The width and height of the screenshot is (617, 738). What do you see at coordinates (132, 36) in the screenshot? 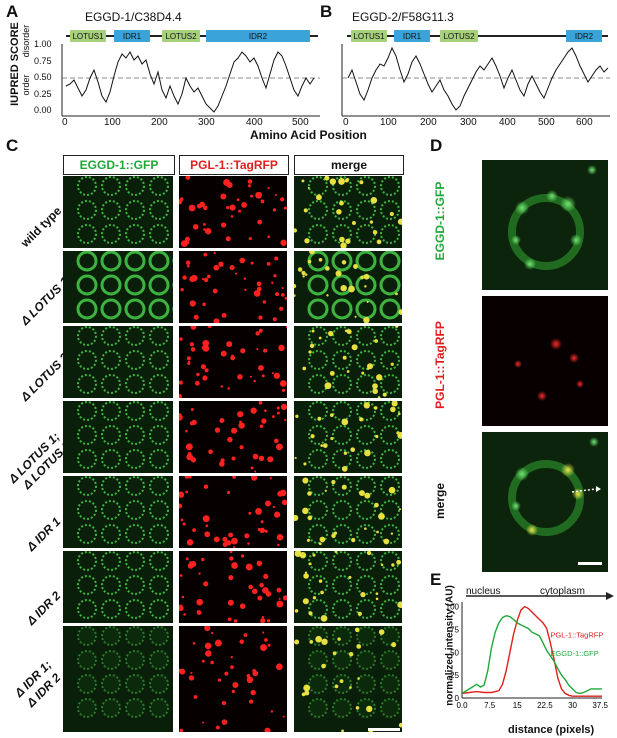
I see `domain-idr1-a: IDR1` at bounding box center [132, 36].